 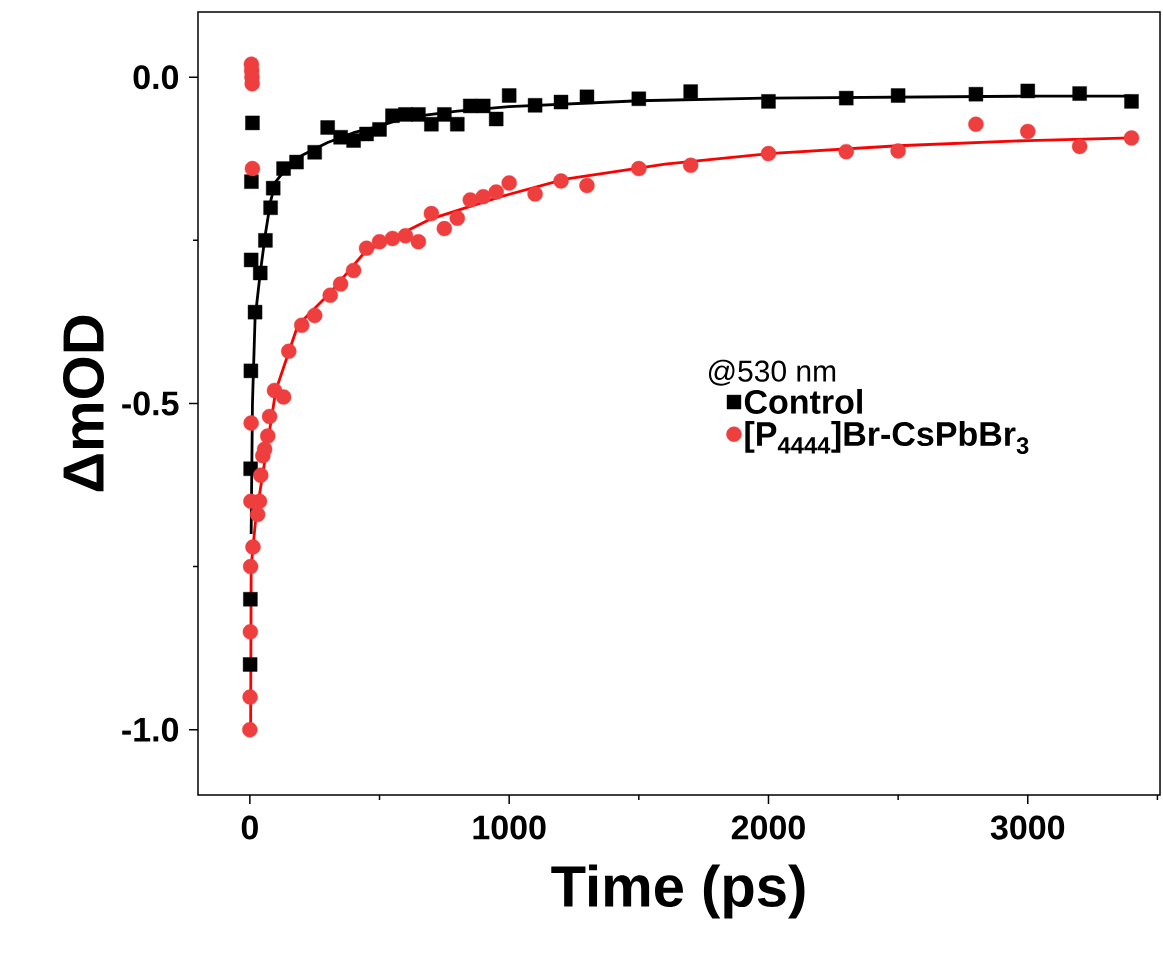 I want to click on x-tick-label: 1000, so click(x=509, y=827).